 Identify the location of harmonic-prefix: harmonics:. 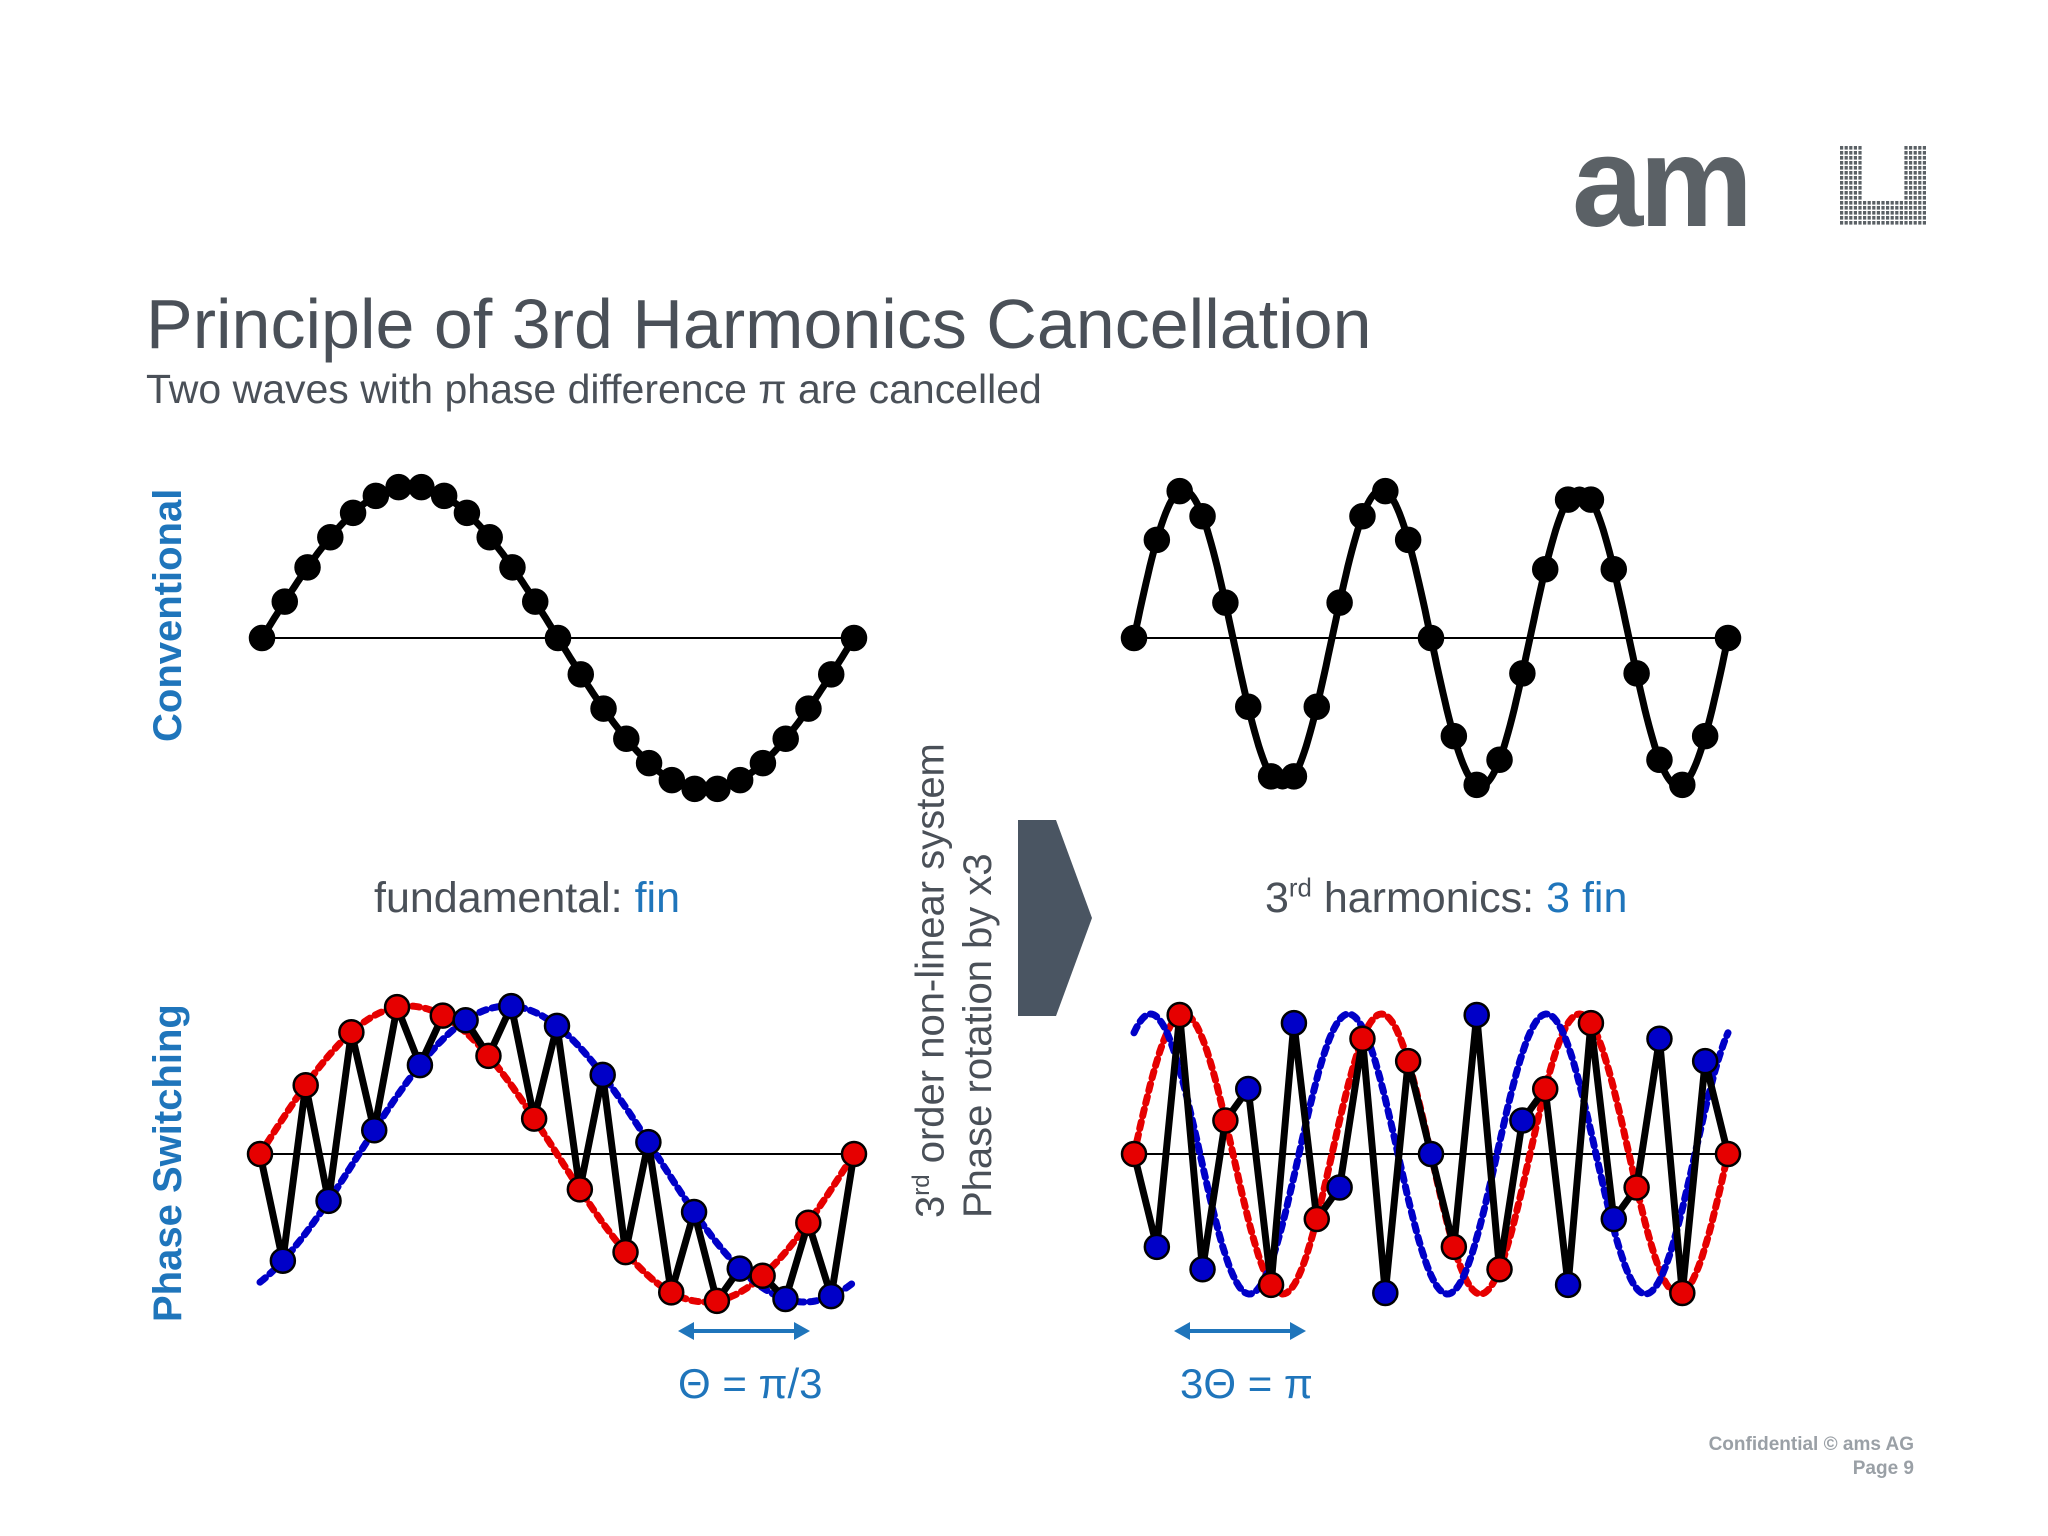
(1429, 898).